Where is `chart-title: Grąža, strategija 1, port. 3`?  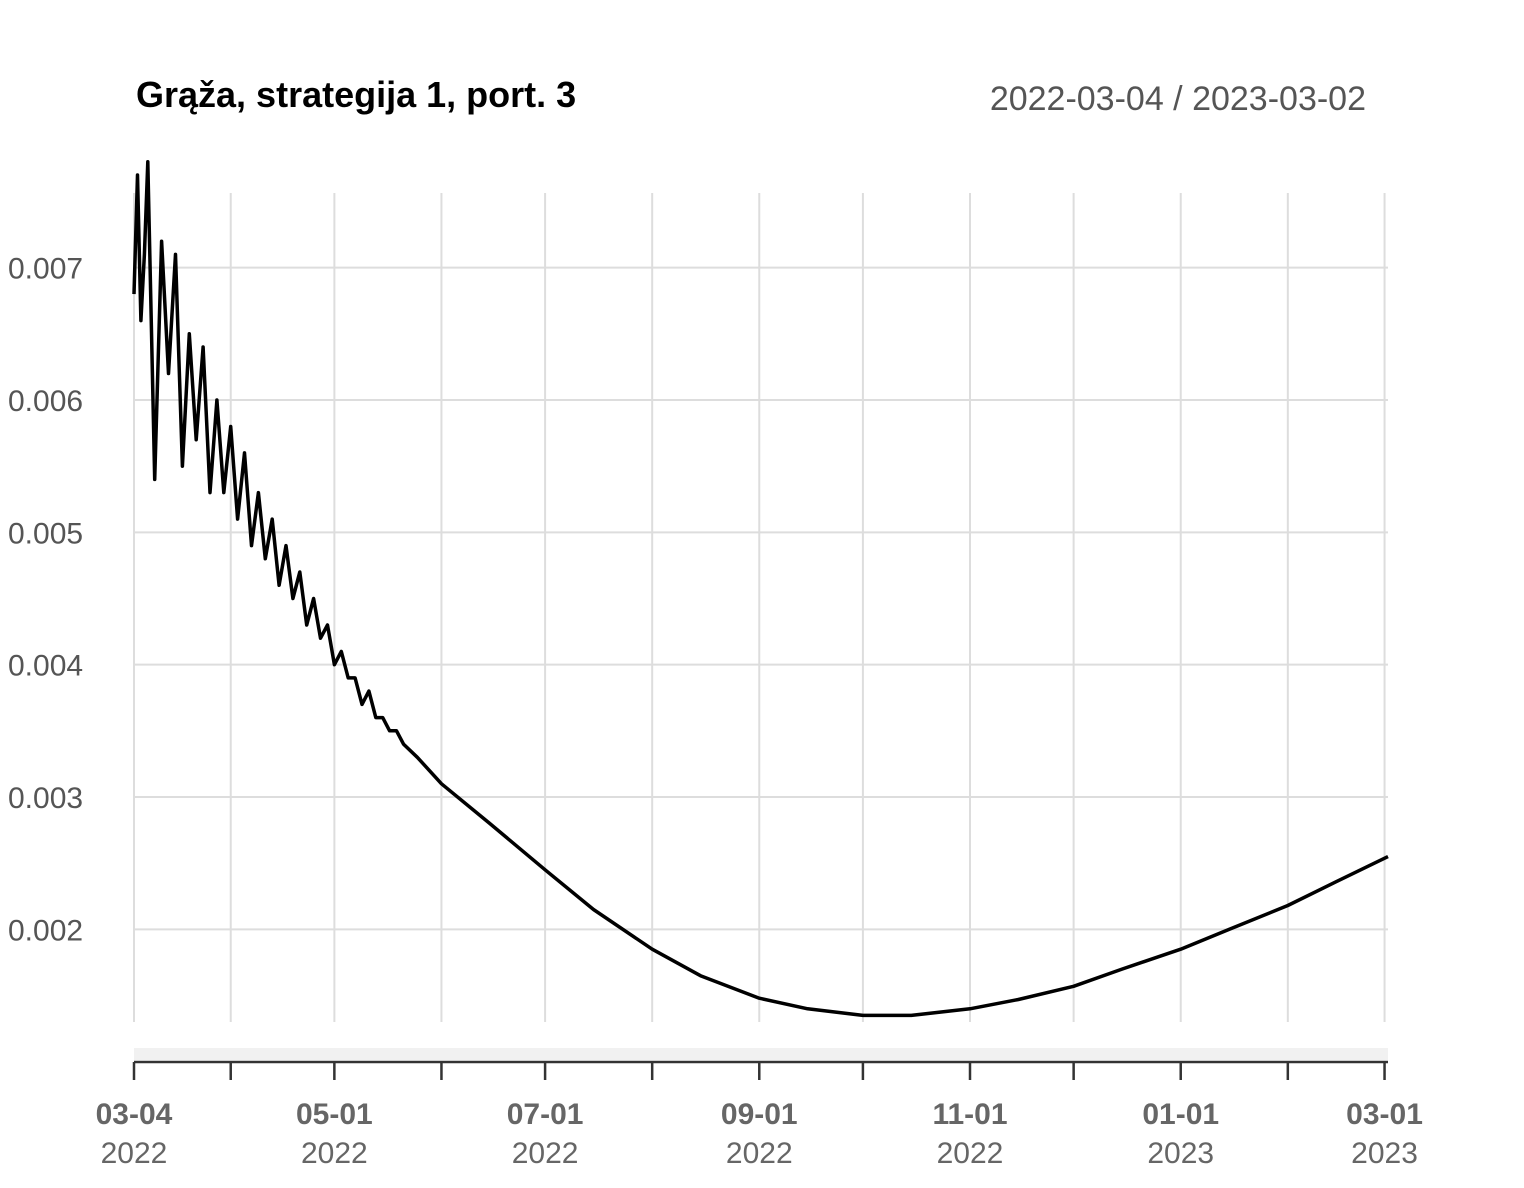 chart-title: Grąža, strategija 1, port. 3 is located at coordinates (356, 94).